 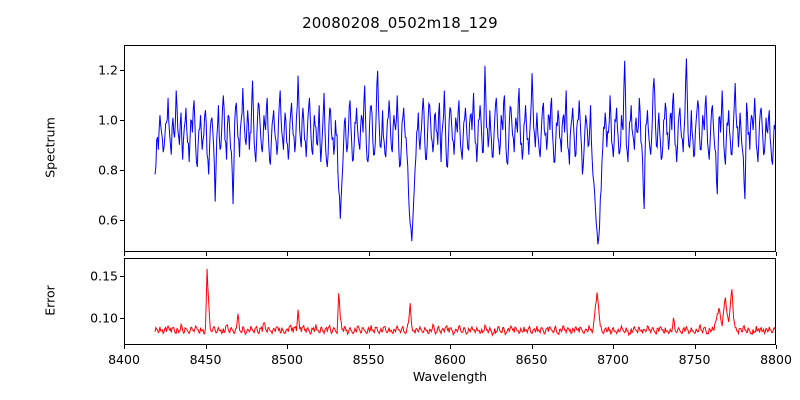 What do you see at coordinates (465, 302) in the screenshot?
I see `error-line` at bounding box center [465, 302].